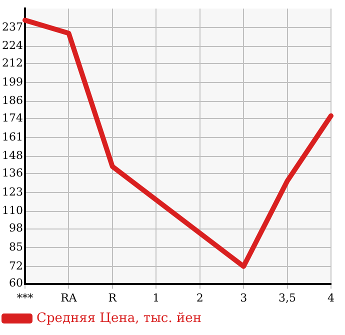 Image resolution: width=345 pixels, height=335 pixels. I want to click on y-tick-label: 212, so click(12, 63).